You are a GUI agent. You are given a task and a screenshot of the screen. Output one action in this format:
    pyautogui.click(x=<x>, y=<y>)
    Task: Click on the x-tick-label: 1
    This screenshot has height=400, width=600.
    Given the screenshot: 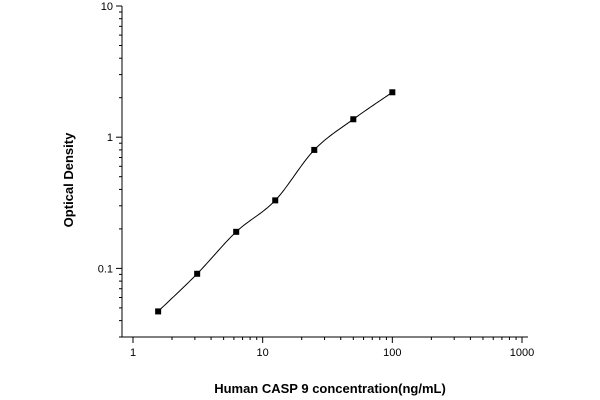 What is the action you would take?
    pyautogui.click(x=133, y=353)
    